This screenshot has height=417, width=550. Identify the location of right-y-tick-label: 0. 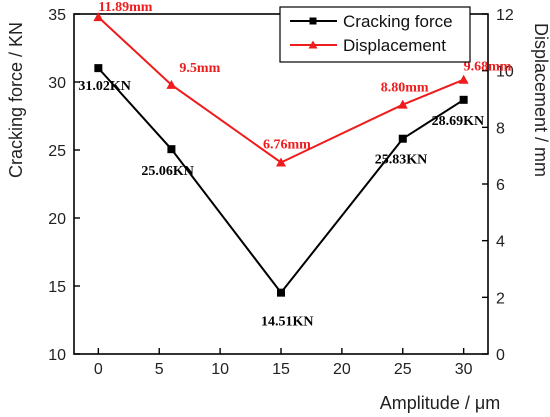
(500, 355).